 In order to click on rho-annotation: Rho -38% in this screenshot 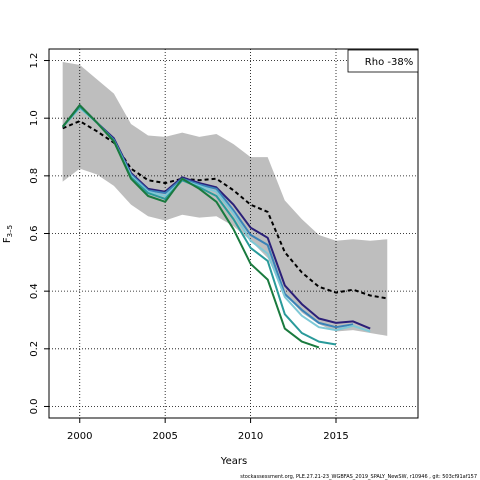, I will do `click(389, 62)`.